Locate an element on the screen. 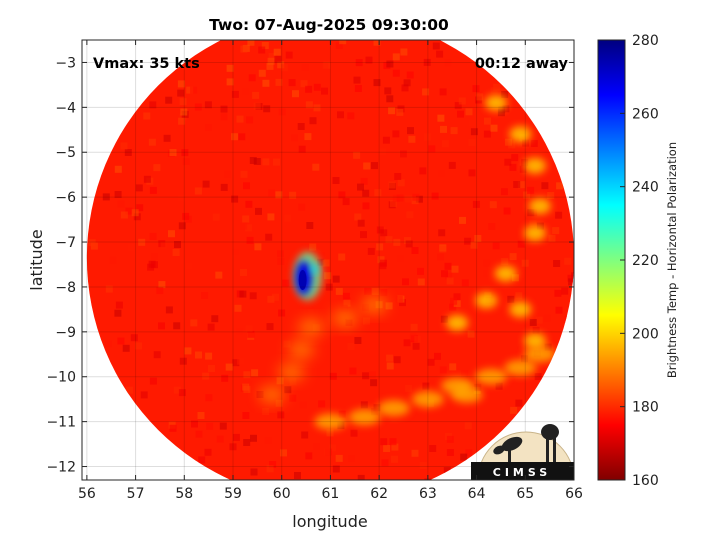 The height and width of the screenshot is (540, 720). y-tick-label: −12 is located at coordinates (61, 468).